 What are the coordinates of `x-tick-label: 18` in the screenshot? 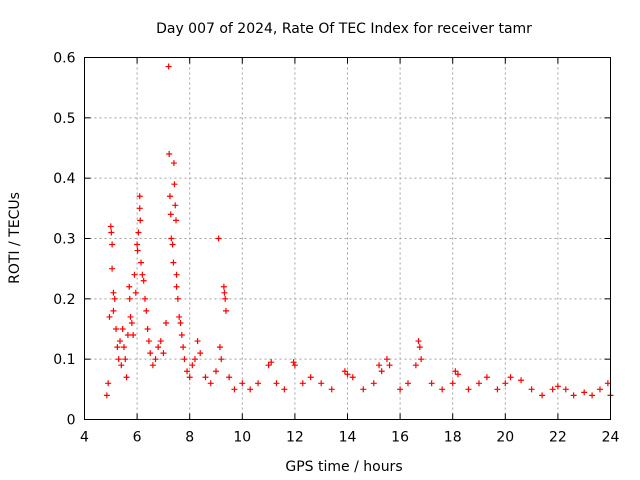 It's located at (453, 438).